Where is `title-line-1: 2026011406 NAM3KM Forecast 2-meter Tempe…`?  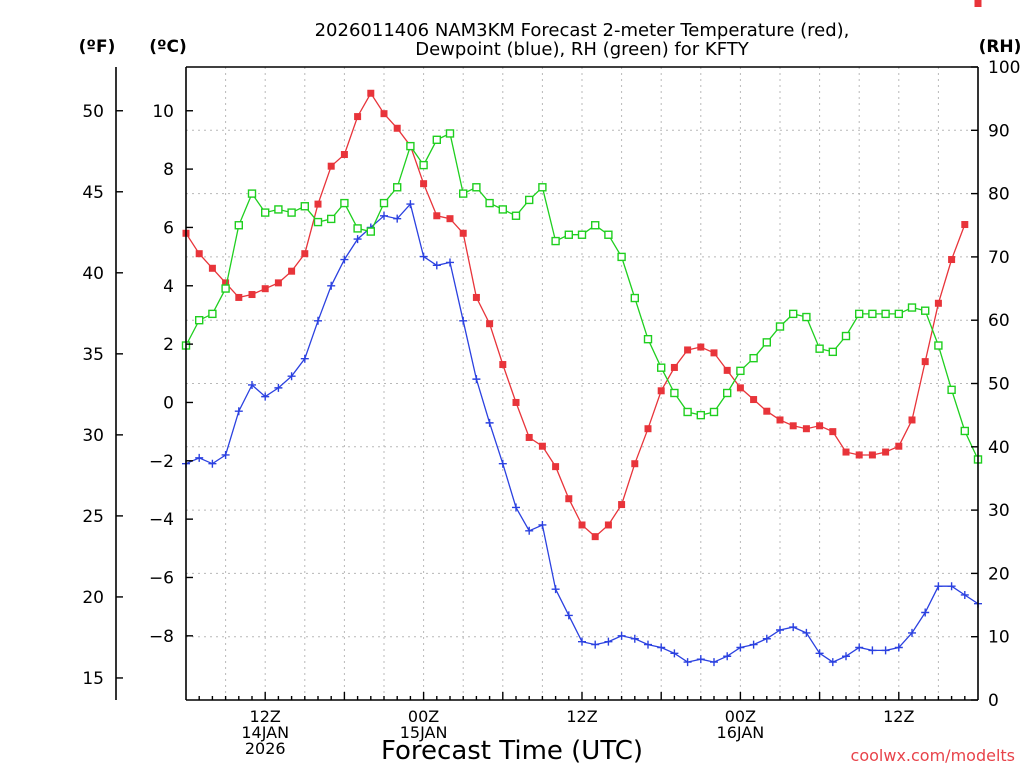
title-line-1: 2026011406 NAM3KM Forecast 2-meter Tempe… is located at coordinates (582, 30).